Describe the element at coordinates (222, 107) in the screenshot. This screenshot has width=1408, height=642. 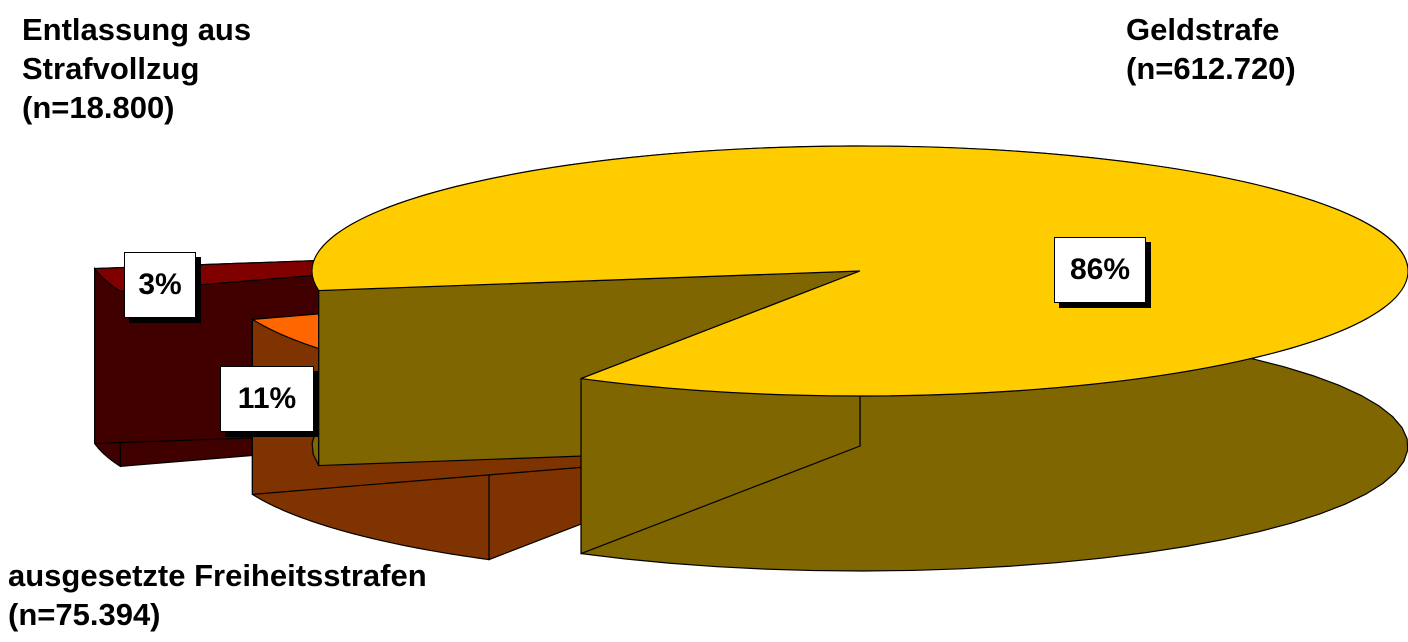
I see `label-entlassung-count: (n=18.800)` at that location.